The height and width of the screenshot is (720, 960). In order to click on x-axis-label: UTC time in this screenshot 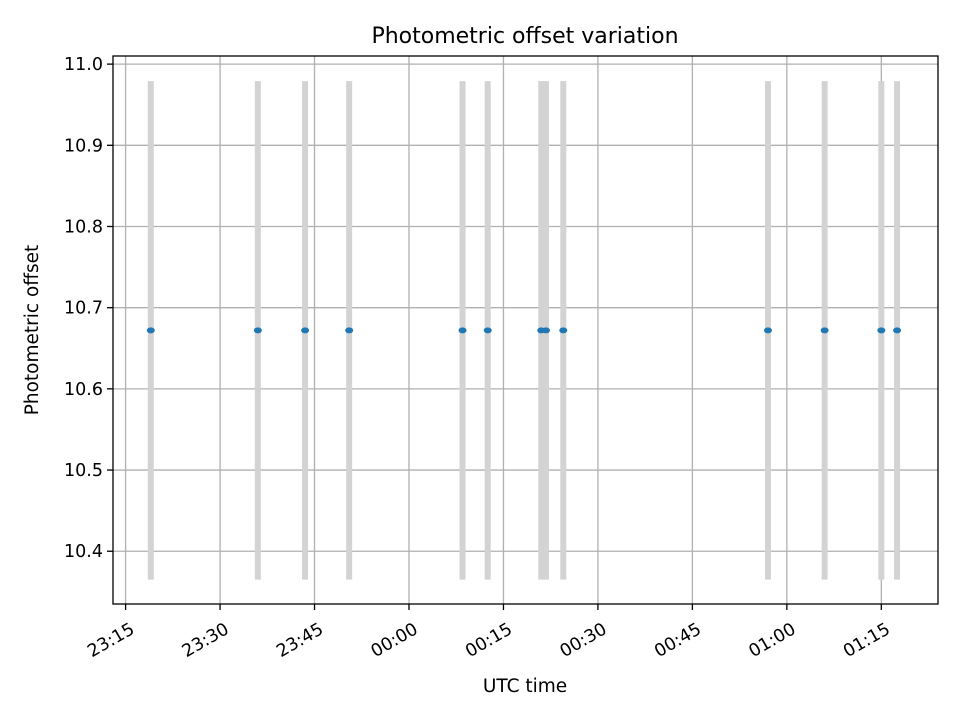, I will do `click(525, 686)`.